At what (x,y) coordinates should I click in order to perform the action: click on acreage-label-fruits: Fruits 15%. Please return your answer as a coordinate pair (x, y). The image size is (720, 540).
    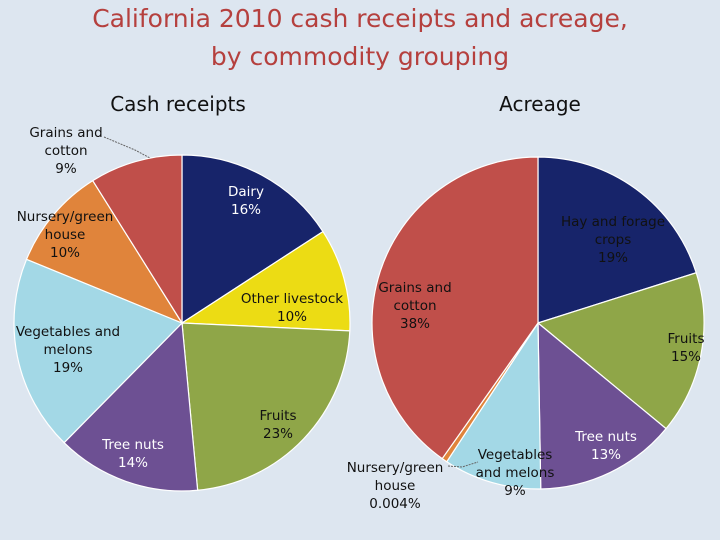
    Looking at the image, I should click on (686, 348).